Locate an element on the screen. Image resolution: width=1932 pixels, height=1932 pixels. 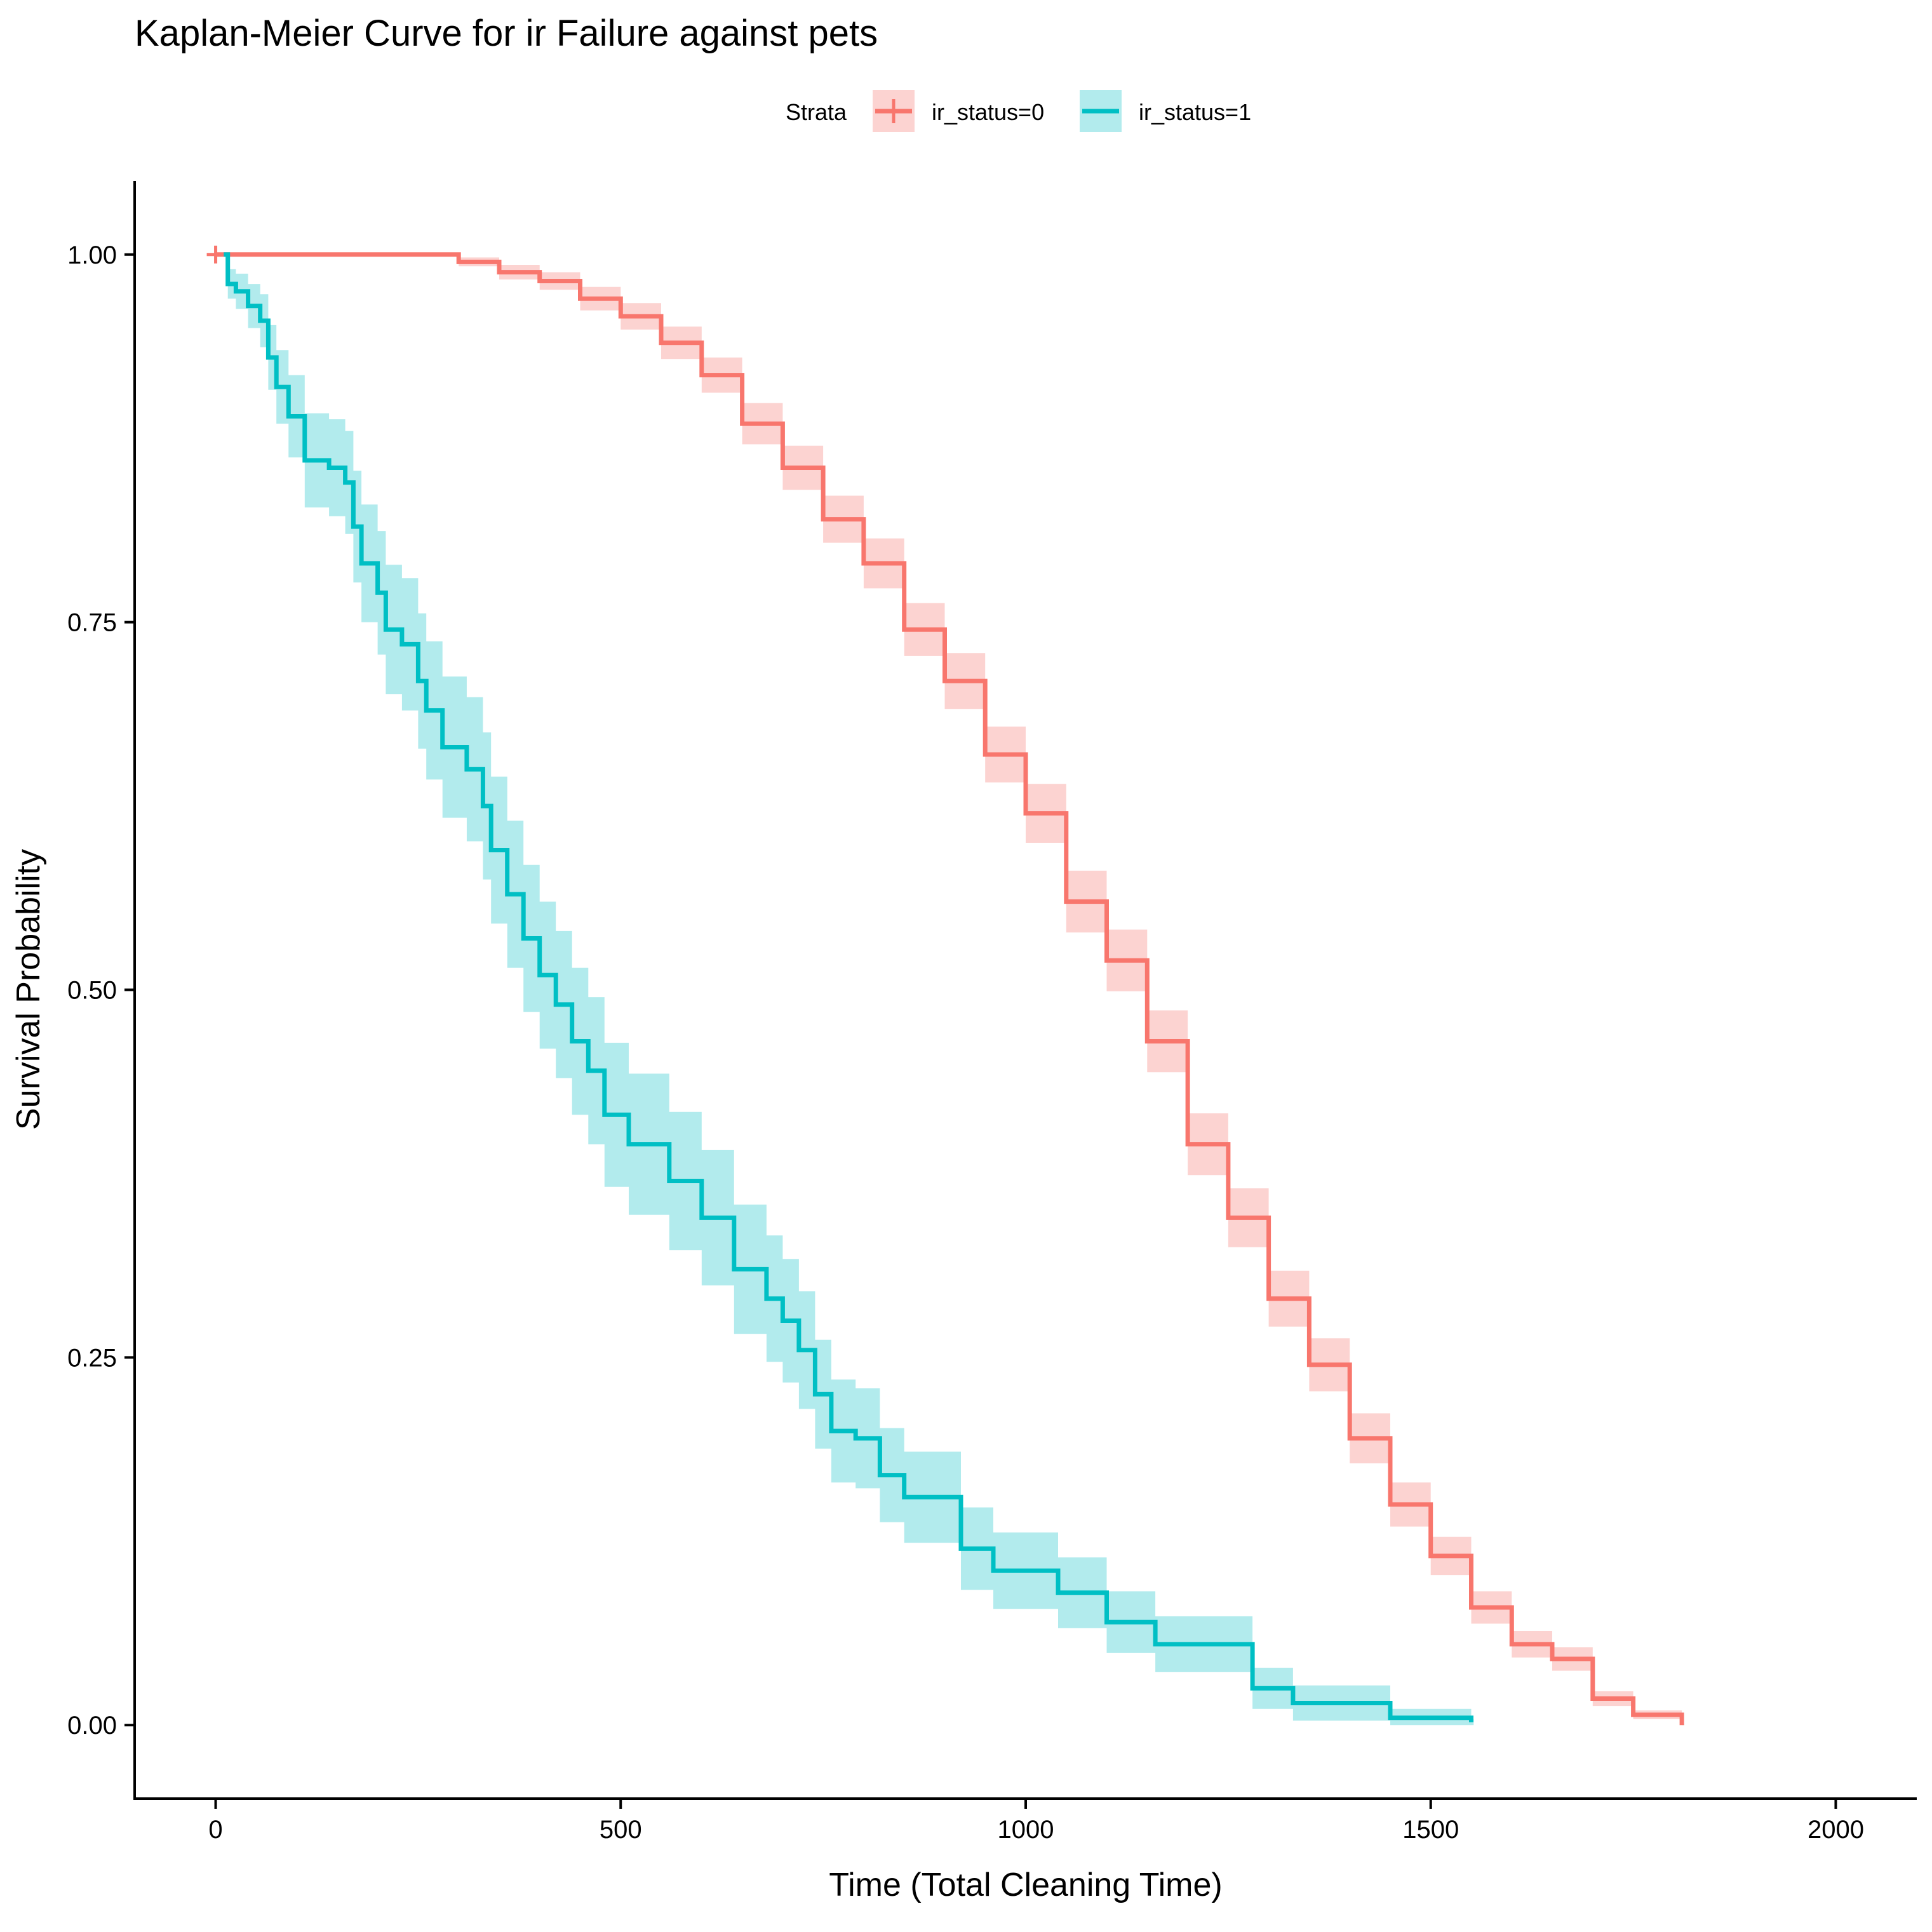
y-tick-label: 0.75 is located at coordinates (92, 623).